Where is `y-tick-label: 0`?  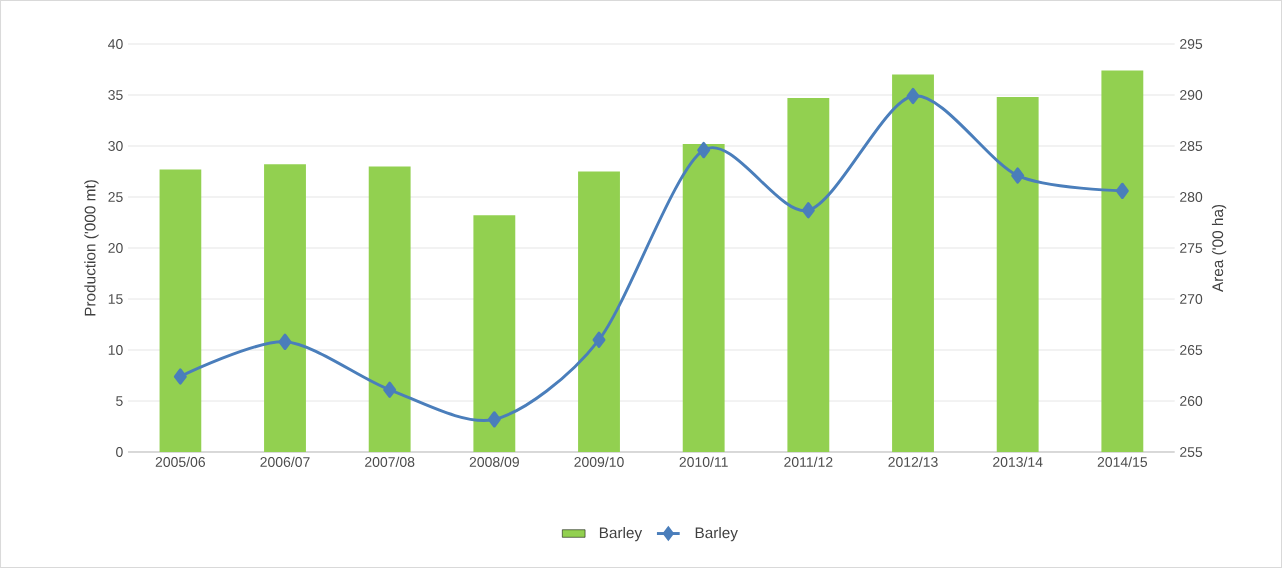 y-tick-label: 0 is located at coordinates (119, 452).